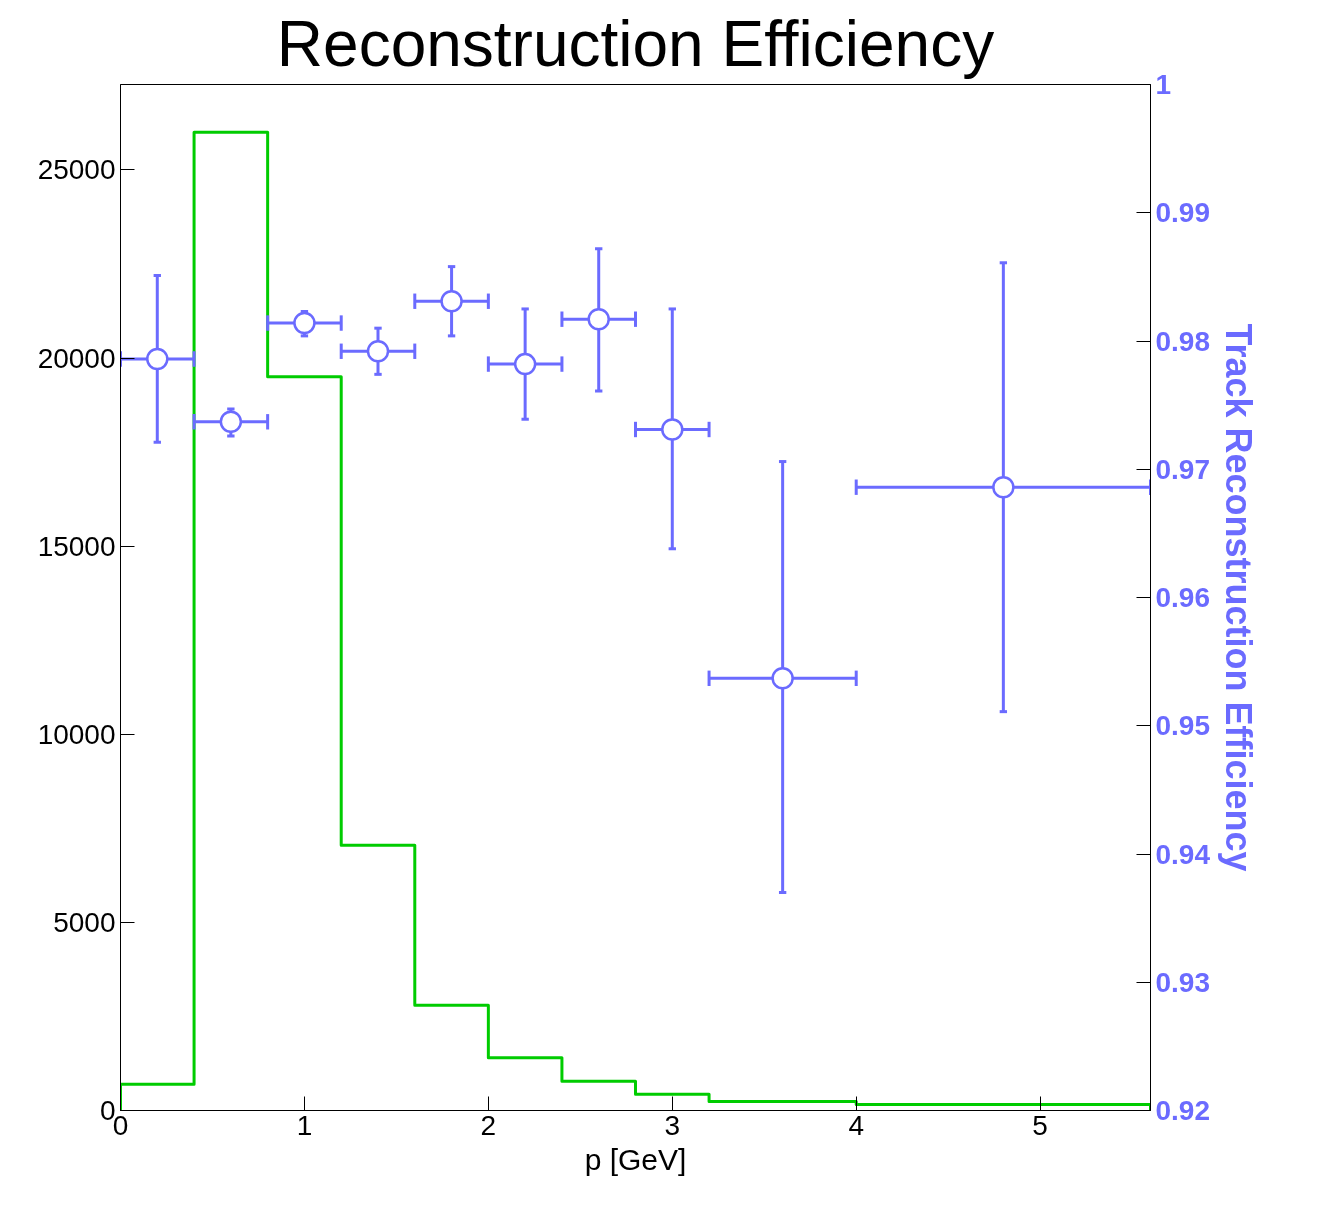 The height and width of the screenshot is (1220, 1332). Describe the element at coordinates (1238, 597) in the screenshot. I see `y2-axis-title: Track Reconstruction Efficiency` at that location.